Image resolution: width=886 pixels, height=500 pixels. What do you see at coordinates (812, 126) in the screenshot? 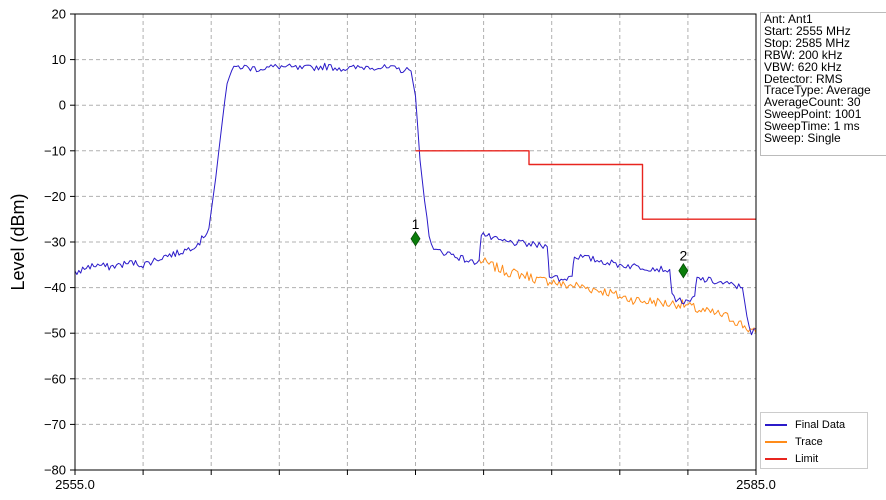
I see `sweep-info-line: SweepTime: 1 ms` at bounding box center [812, 126].